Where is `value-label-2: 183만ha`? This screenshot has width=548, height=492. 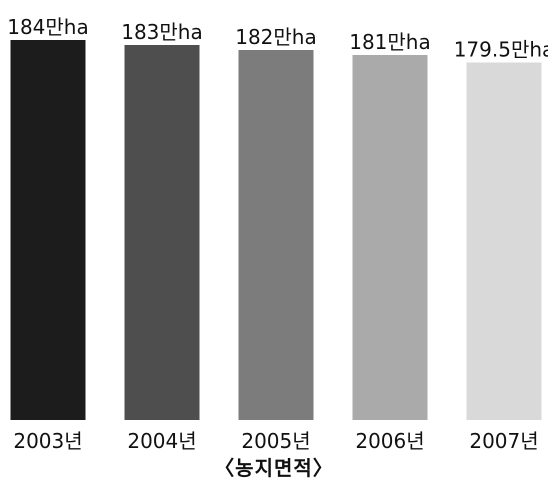
value-label-2: 183만ha is located at coordinates (162, 32).